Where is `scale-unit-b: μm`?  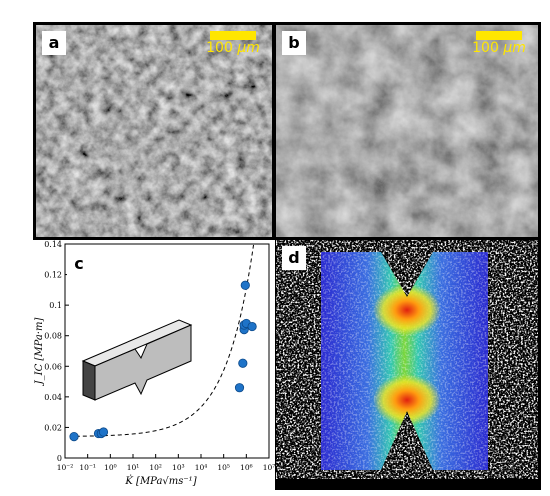
scale-unit-b: μm is located at coordinates (514, 48).